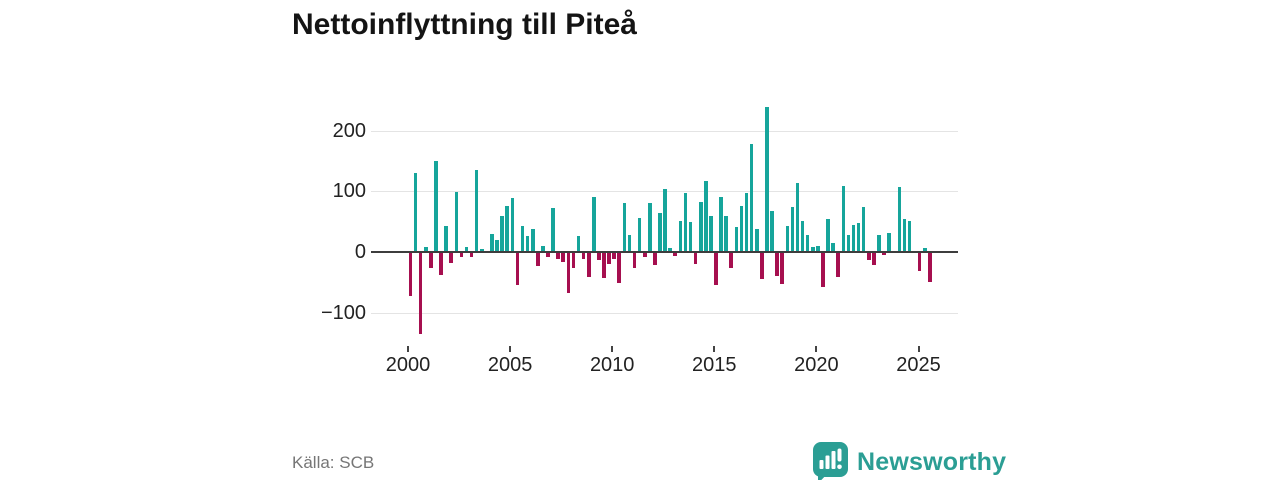  I want to click on x-axis-tick-label: 2005, so click(510, 365).